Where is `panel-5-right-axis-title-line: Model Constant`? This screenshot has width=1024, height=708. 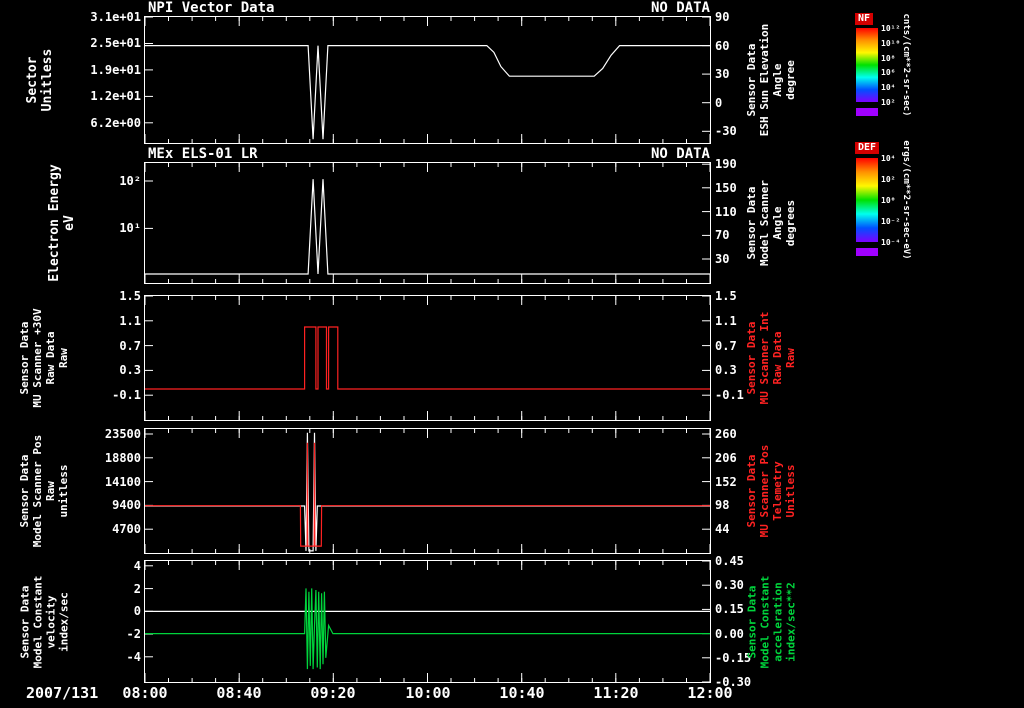 panel-5-right-axis-title-line: Model Constant is located at coordinates (764, 621).